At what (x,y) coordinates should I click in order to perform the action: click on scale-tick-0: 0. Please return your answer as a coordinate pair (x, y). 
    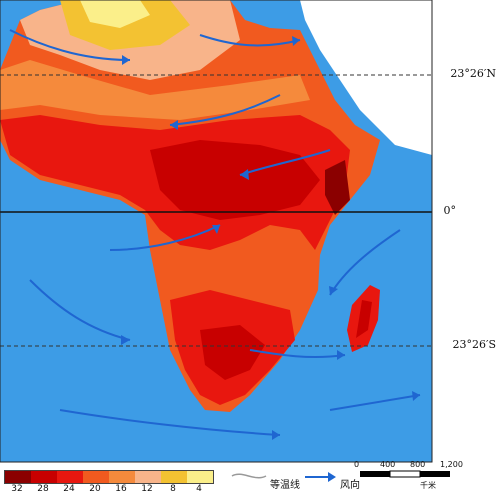
    Looking at the image, I should click on (357, 464).